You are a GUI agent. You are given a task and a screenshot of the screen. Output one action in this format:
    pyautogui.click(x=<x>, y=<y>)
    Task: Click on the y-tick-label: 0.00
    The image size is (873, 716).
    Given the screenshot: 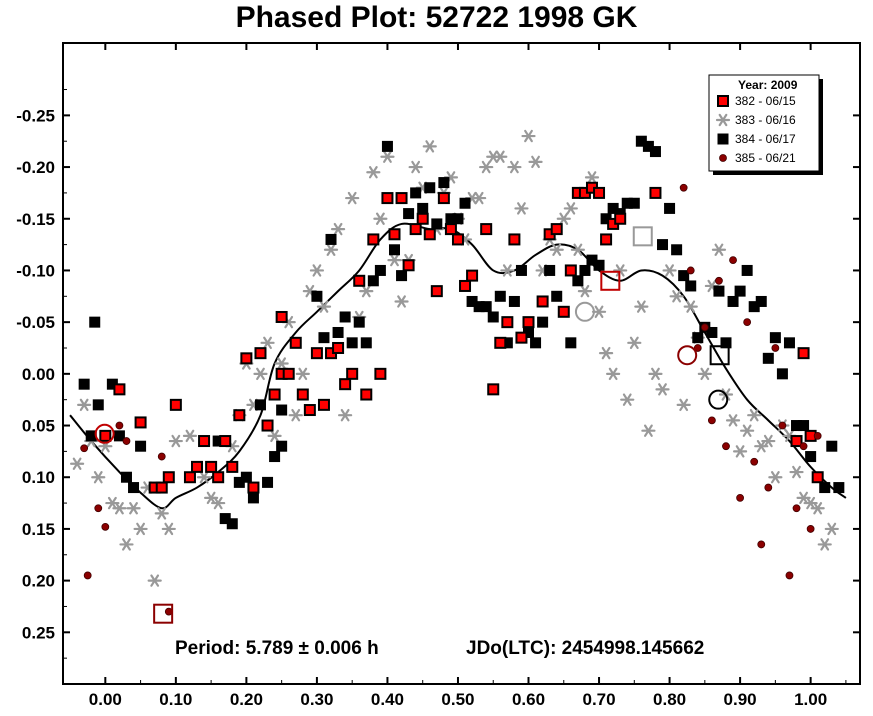 What is the action you would take?
    pyautogui.click(x=38, y=374)
    